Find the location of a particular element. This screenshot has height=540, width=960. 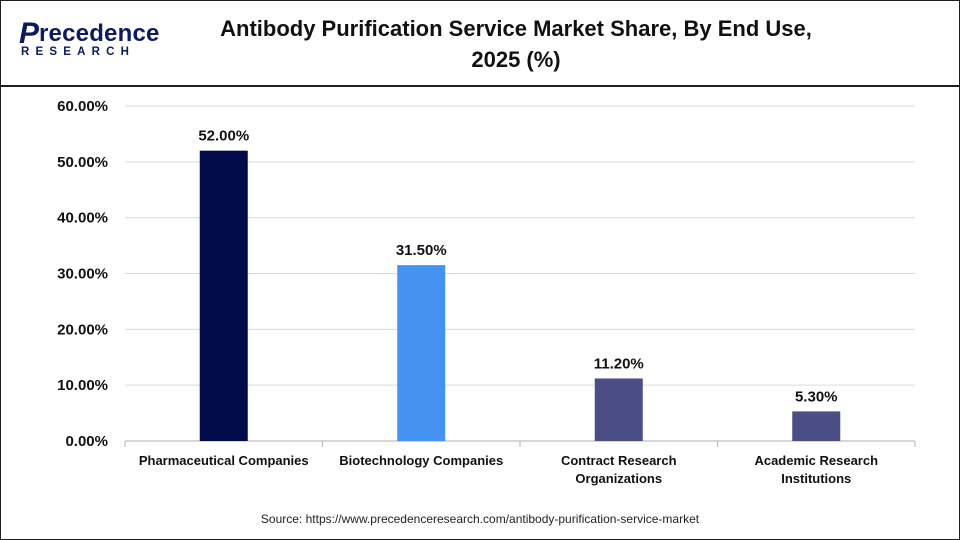

x-tick-label: Institutions is located at coordinates (816, 478).